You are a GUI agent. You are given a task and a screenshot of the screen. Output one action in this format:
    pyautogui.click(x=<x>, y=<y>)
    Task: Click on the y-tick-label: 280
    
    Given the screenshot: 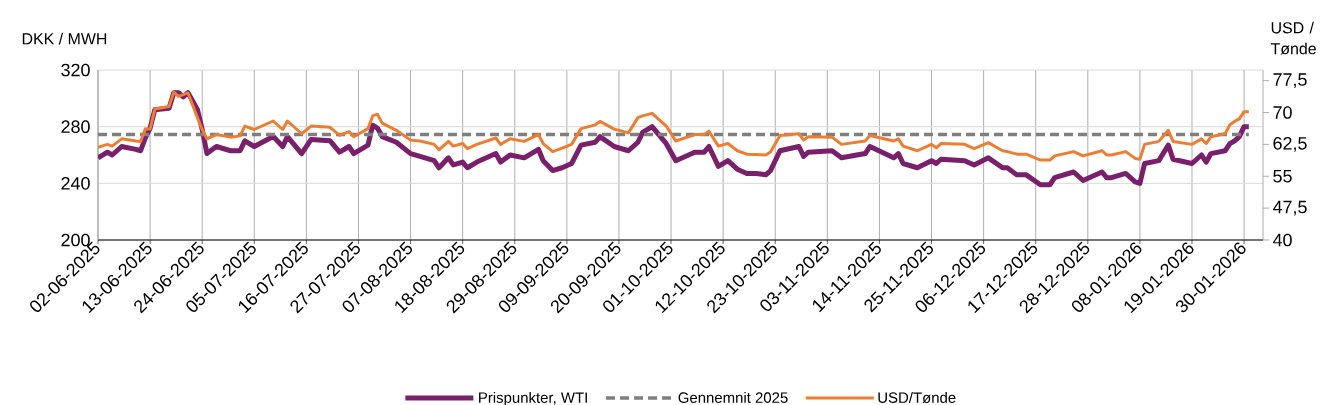 What is the action you would take?
    pyautogui.click(x=75, y=127)
    